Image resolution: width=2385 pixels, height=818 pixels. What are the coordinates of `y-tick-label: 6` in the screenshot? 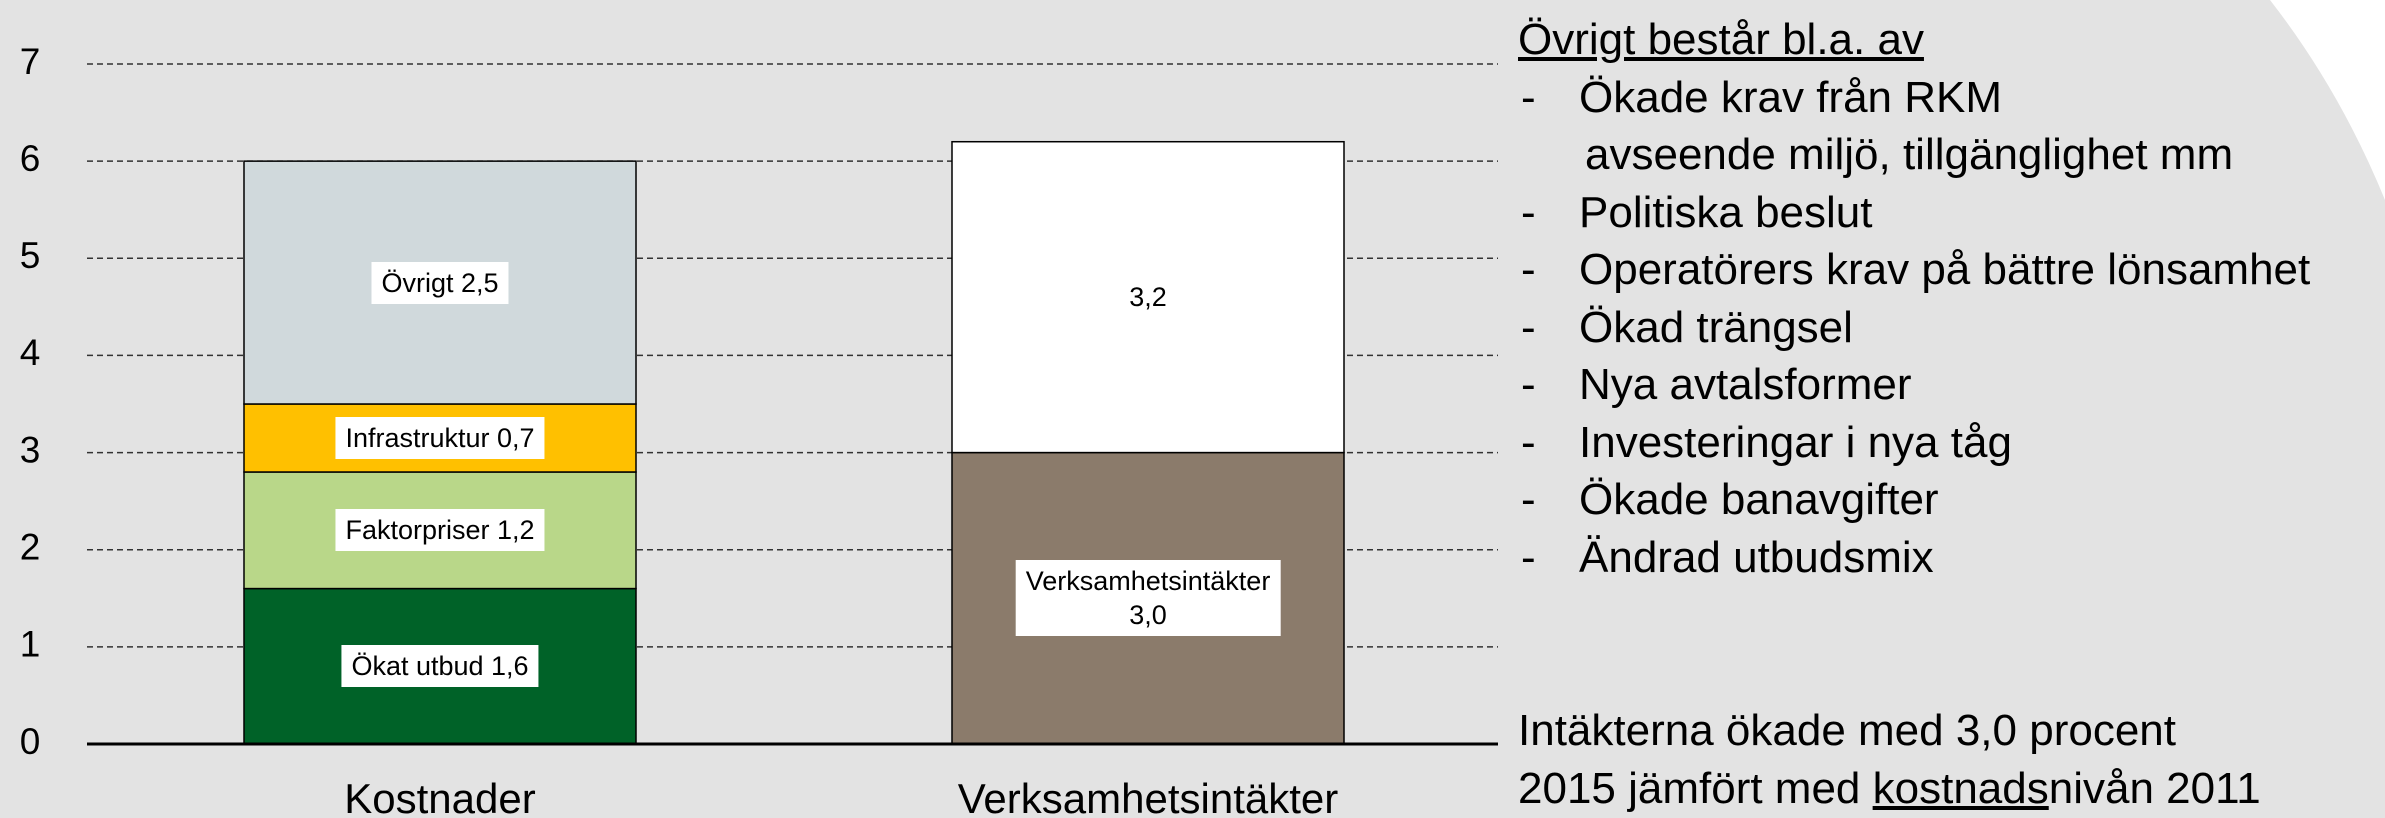 It's located at (30, 158).